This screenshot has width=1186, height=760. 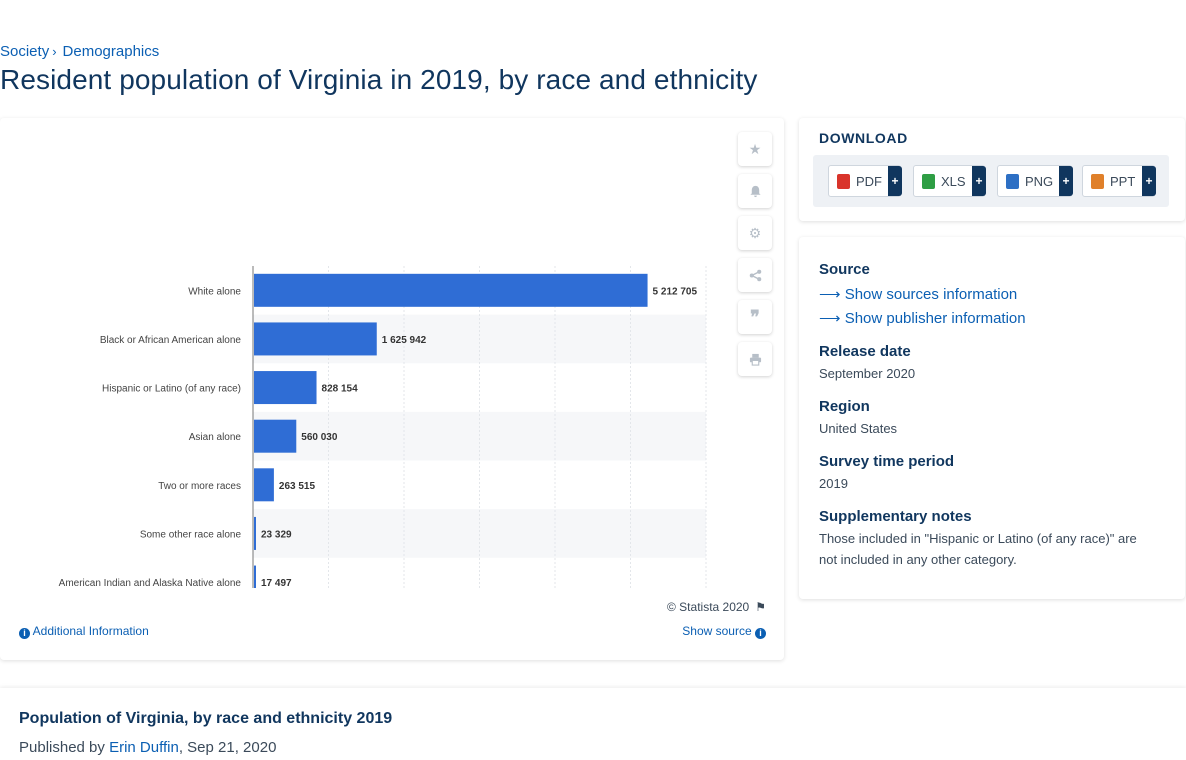 What do you see at coordinates (895, 516) in the screenshot?
I see `notes-heading: Supplementary notes` at bounding box center [895, 516].